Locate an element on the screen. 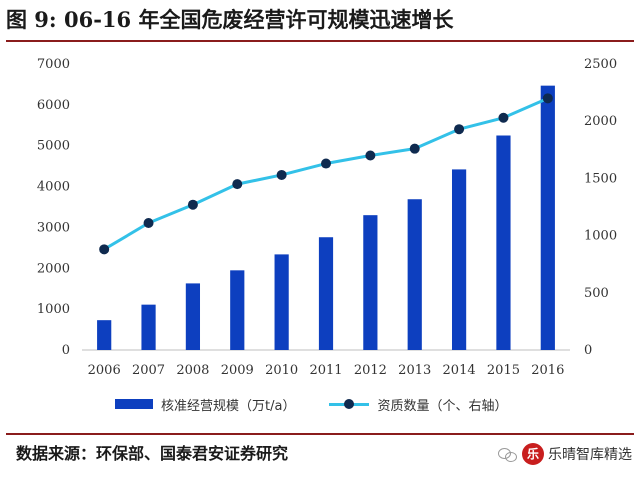 This screenshot has width=640, height=482. left-axis-tick-label: 2000 is located at coordinates (53, 268).